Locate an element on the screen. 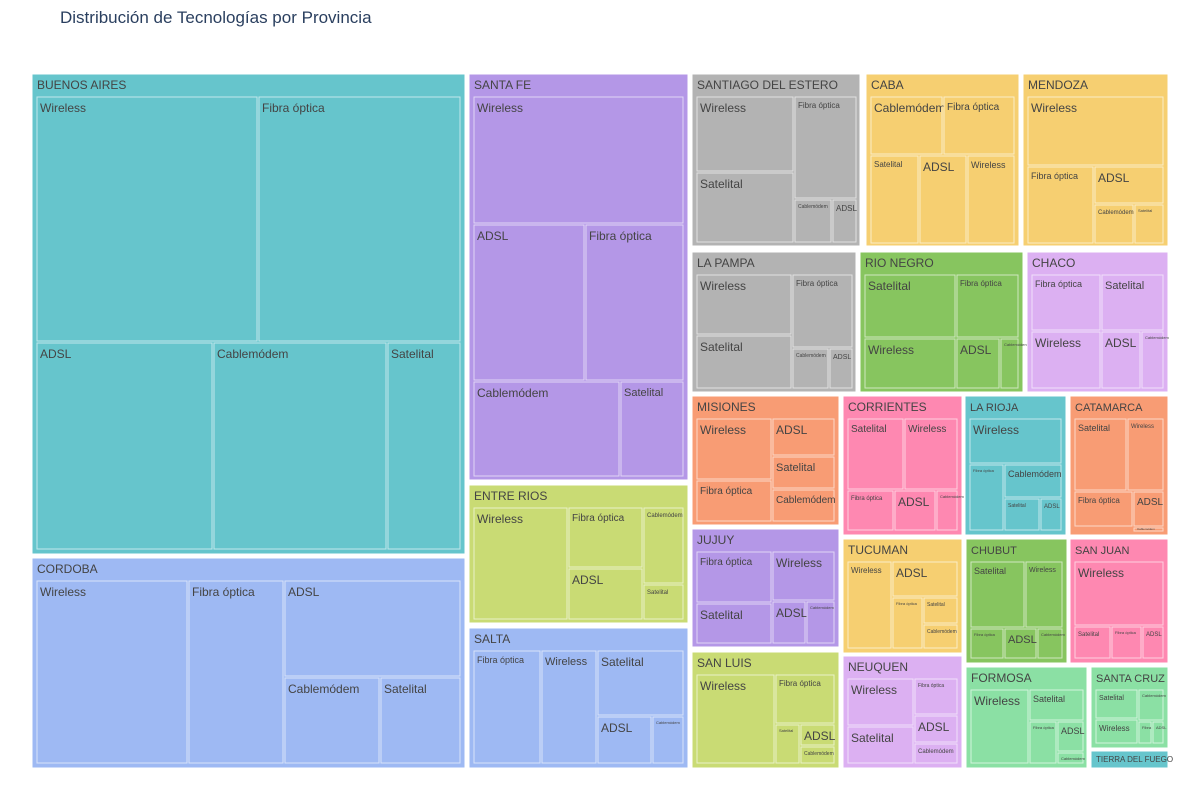 The image size is (1200, 800). tile-cordoba-adsl is located at coordinates (372, 628).